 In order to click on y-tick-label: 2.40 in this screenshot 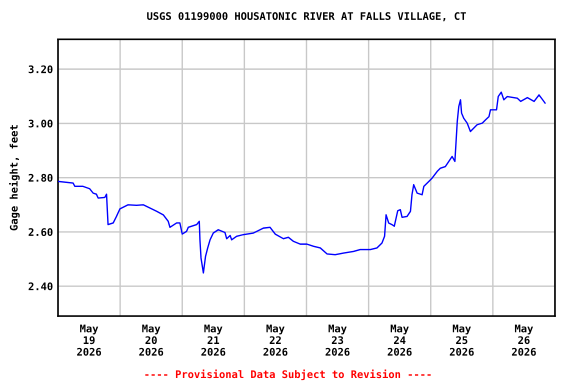, I will do `click(40, 286)`.